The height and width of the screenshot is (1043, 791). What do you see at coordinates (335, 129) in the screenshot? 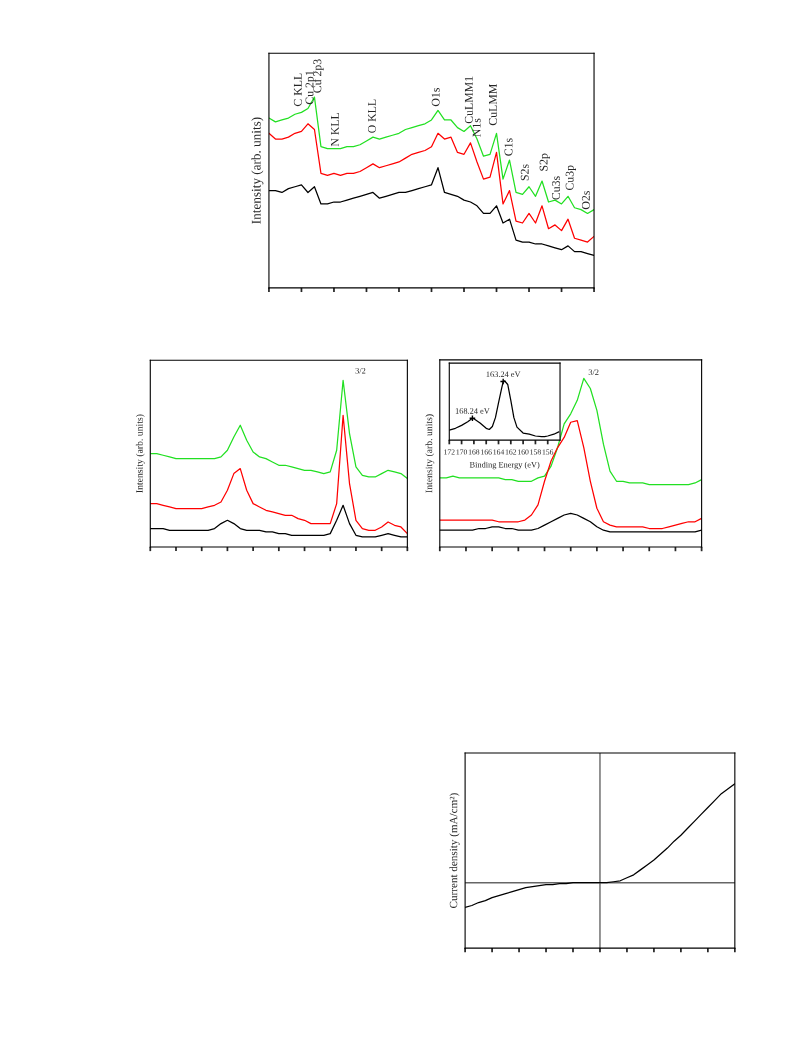
I see `annotation: N KLL` at bounding box center [335, 129].